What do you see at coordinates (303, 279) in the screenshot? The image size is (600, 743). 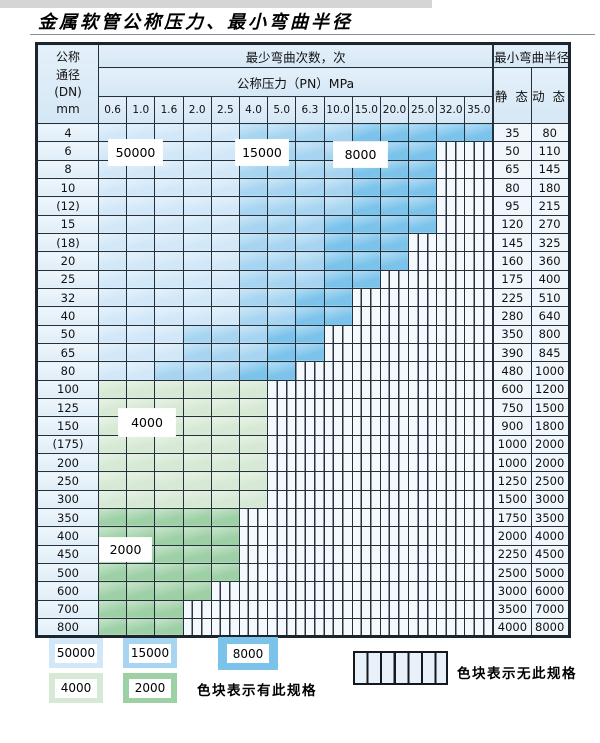 I see `table-row: 25 175 400` at bounding box center [303, 279].